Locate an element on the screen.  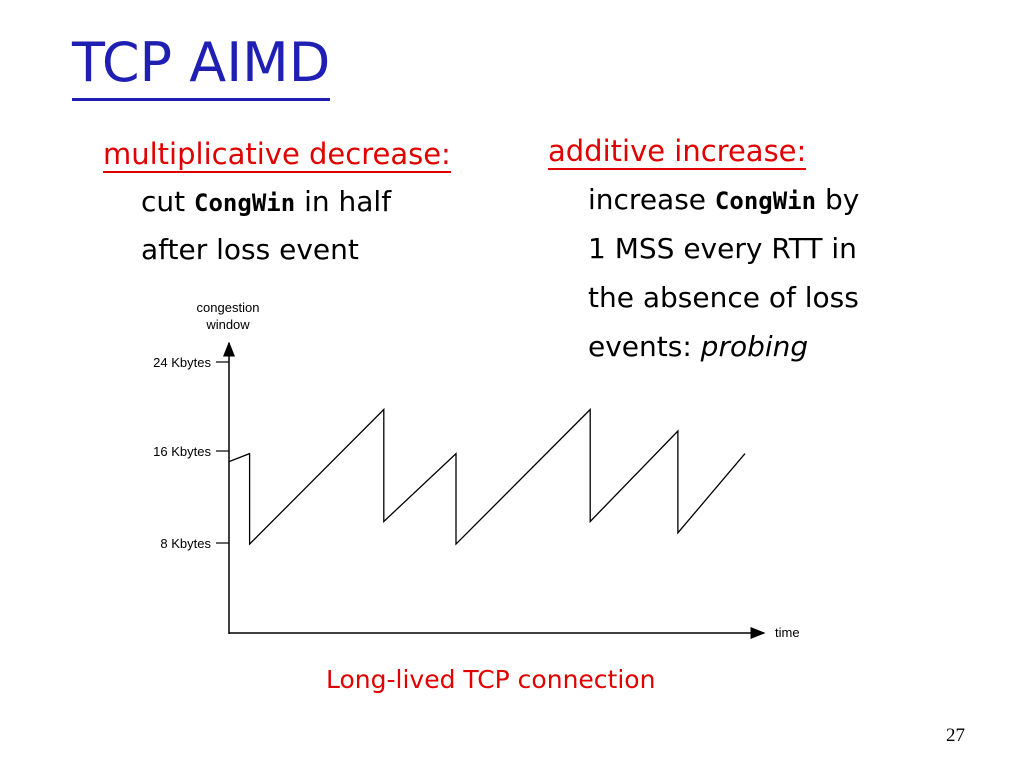
y-axis-label-line2: window is located at coordinates (227, 324).